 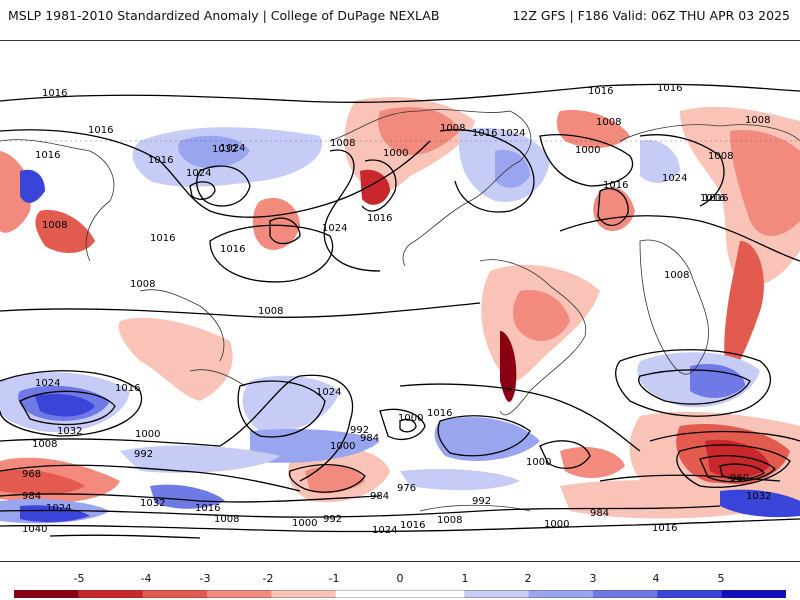 I want to click on colorbar-tick: 4, so click(x=656, y=578).